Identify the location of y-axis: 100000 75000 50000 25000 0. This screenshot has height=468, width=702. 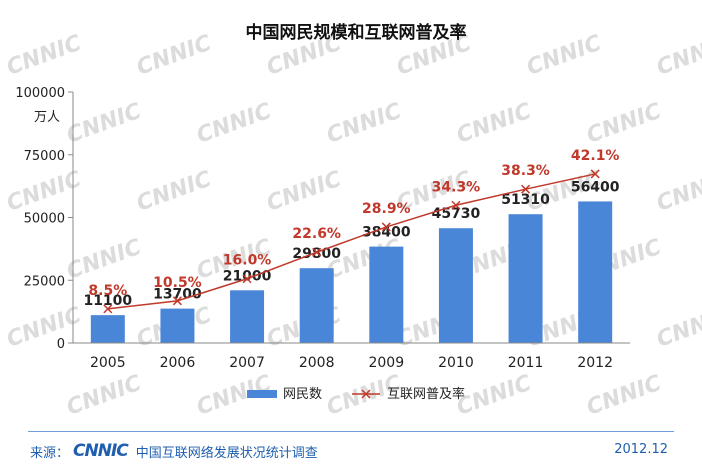
(44, 219).